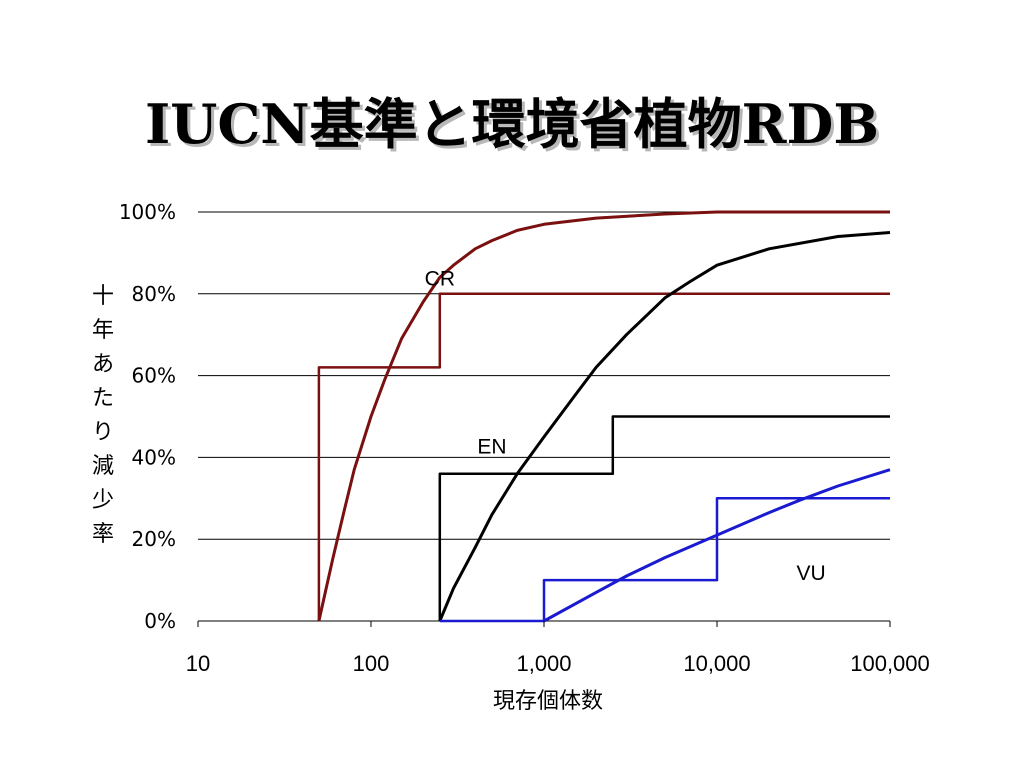 Image resolution: width=1024 pixels, height=768 pixels. What do you see at coordinates (103, 296) in the screenshot?
I see `y-axis-title-char: 十` at bounding box center [103, 296].